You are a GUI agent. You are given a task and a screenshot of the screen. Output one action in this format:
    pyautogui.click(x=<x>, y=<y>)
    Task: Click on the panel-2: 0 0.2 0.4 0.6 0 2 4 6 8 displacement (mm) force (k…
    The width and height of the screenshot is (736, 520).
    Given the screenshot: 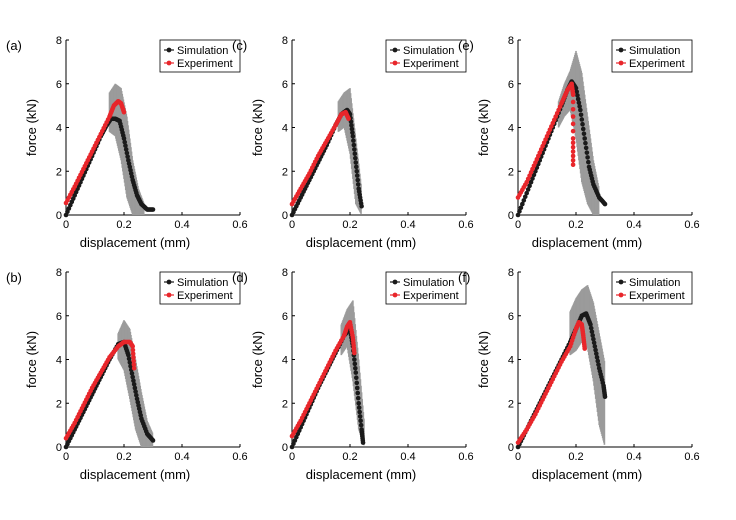 What is the action you would take?
    pyautogui.click(x=579, y=142)
    